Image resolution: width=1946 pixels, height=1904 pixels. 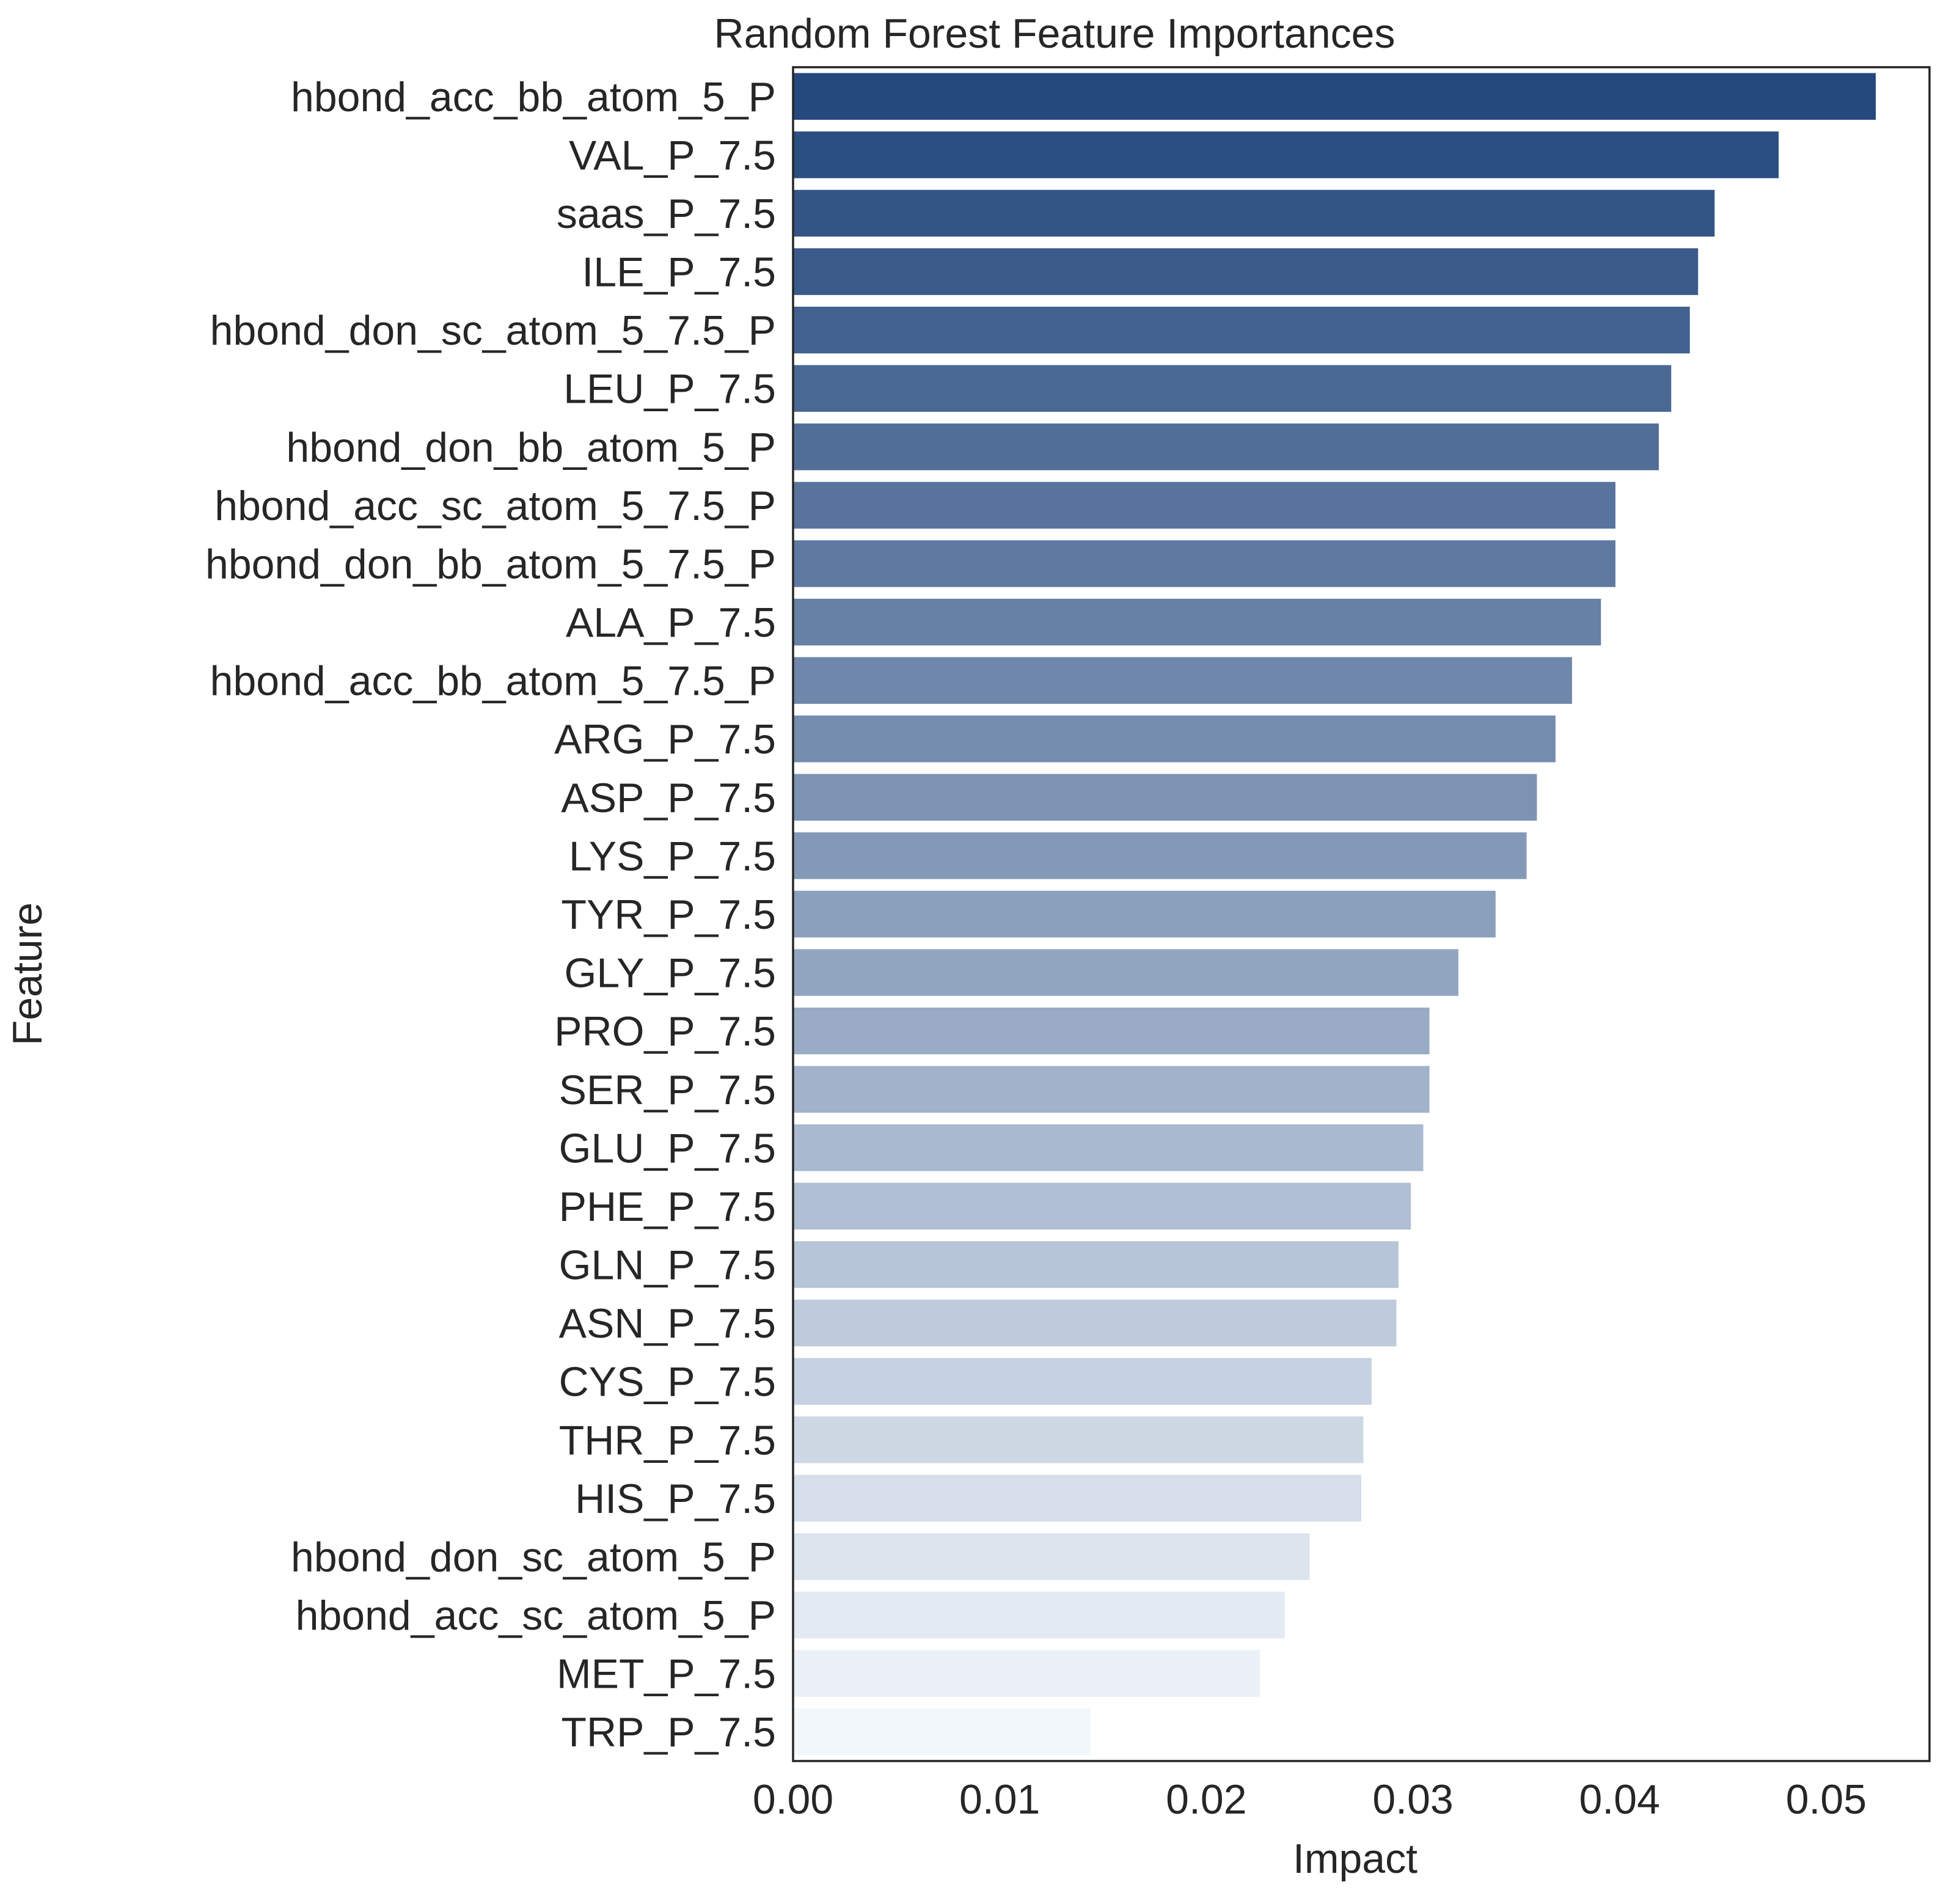 I want to click on x-tick-label: 0.01, so click(x=1000, y=1799).